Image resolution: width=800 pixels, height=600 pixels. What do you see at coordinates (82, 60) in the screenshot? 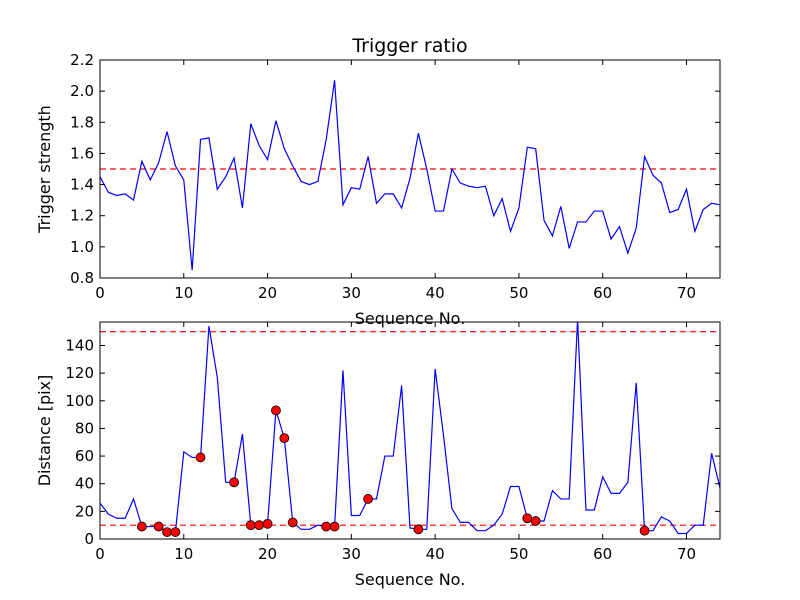
I see `y-tick-label: 2.2` at bounding box center [82, 60].